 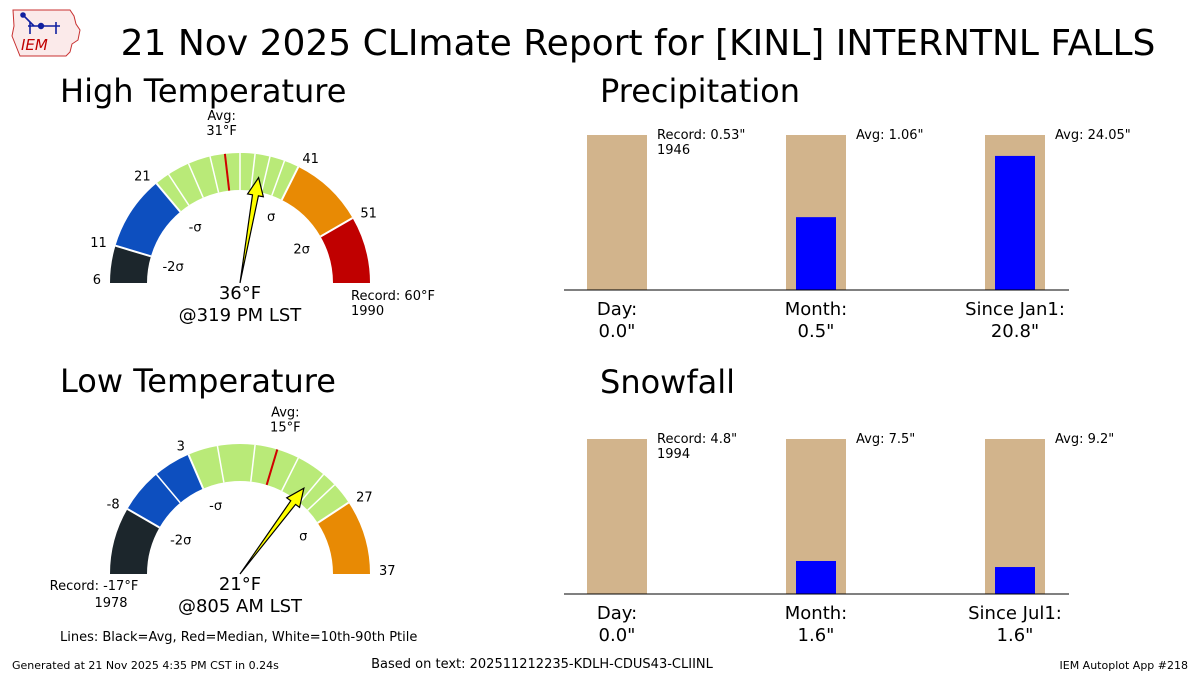 What do you see at coordinates (368, 214) in the screenshot?
I see `tick-label: 51` at bounding box center [368, 214].